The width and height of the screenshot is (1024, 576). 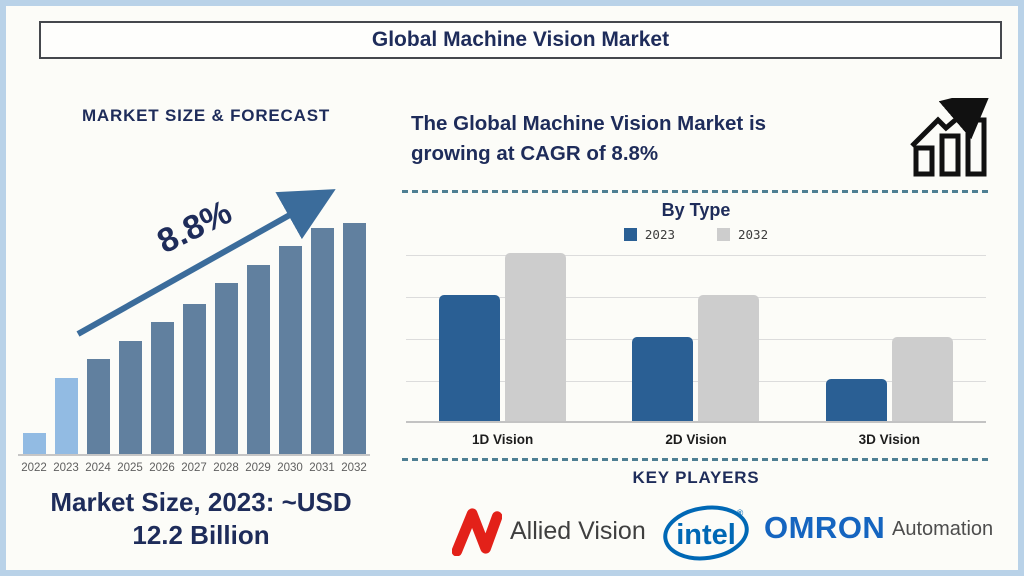 I want to click on year-label: 2022, so click(x=34, y=468).